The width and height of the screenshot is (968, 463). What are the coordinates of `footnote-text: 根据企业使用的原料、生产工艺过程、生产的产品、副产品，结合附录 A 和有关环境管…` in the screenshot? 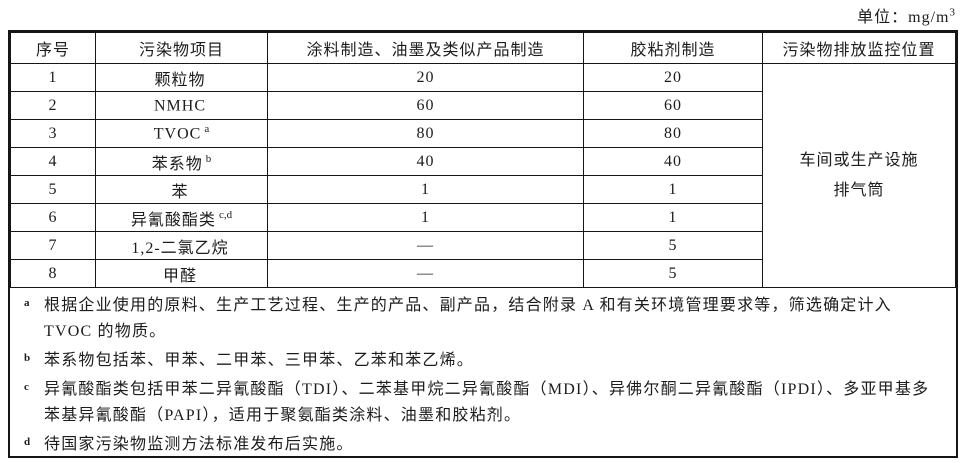 It's located at (468, 318).